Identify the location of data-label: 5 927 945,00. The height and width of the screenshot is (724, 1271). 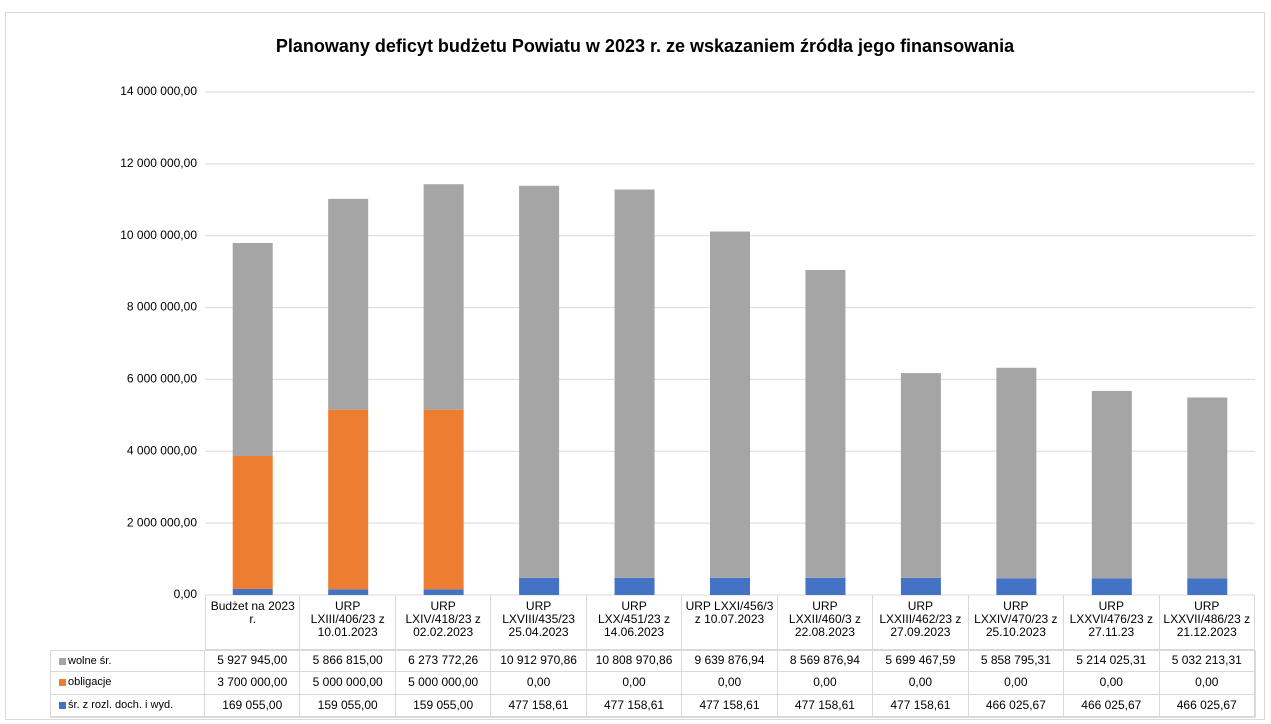
(253, 661).